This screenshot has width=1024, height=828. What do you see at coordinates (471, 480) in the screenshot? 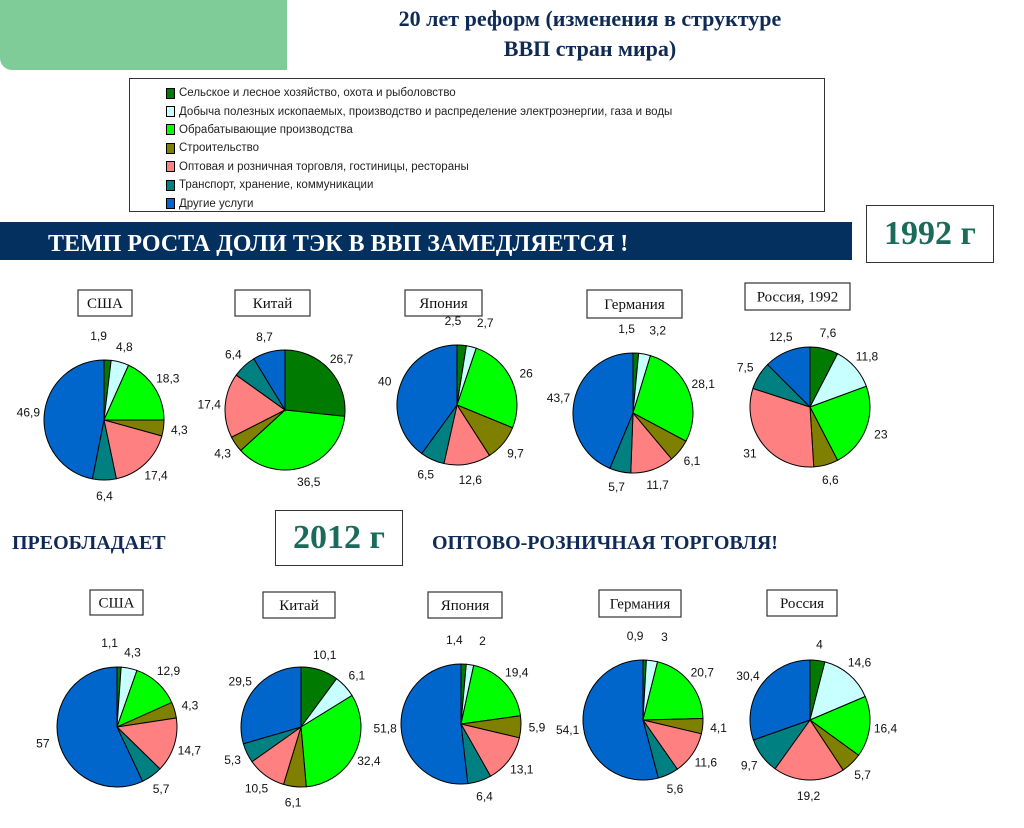
I see `pie-data-label: 12,6` at bounding box center [471, 480].